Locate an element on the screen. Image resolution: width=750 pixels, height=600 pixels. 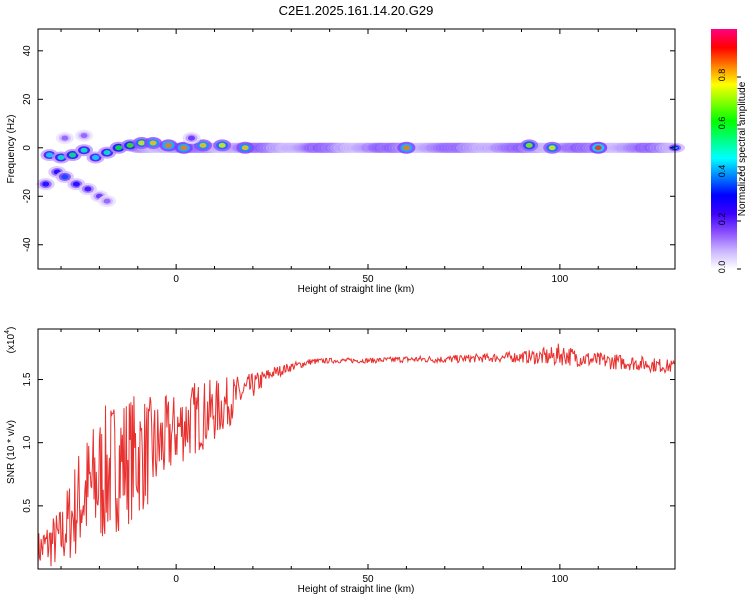
y-tick: -40 is located at coordinates (348, 244).